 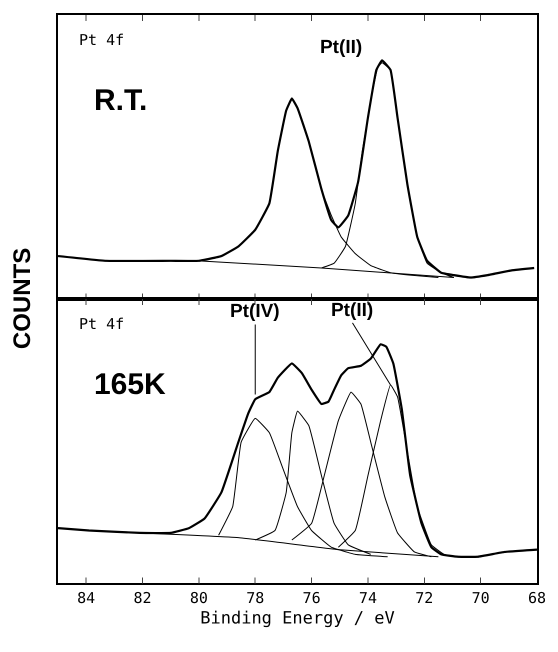 What do you see at coordinates (481, 597) in the screenshot?
I see `x-tick-label: 70` at bounding box center [481, 597].